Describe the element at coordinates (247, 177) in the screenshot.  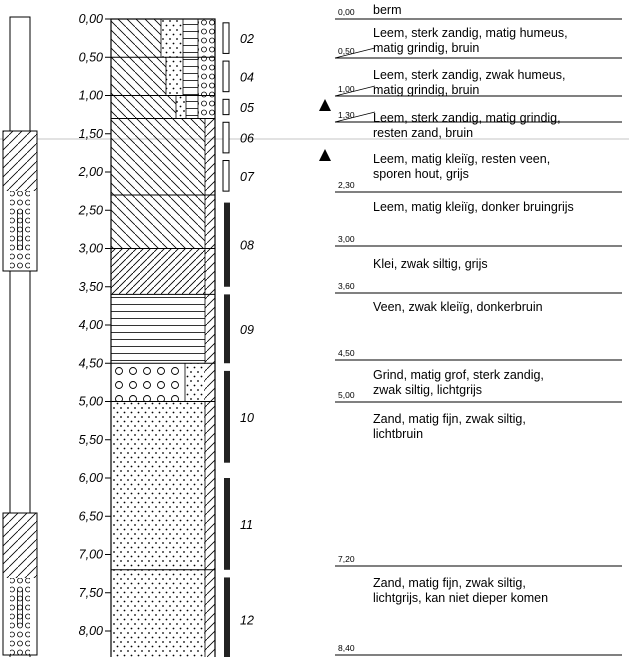
I see `sample-label: 07` at that location.